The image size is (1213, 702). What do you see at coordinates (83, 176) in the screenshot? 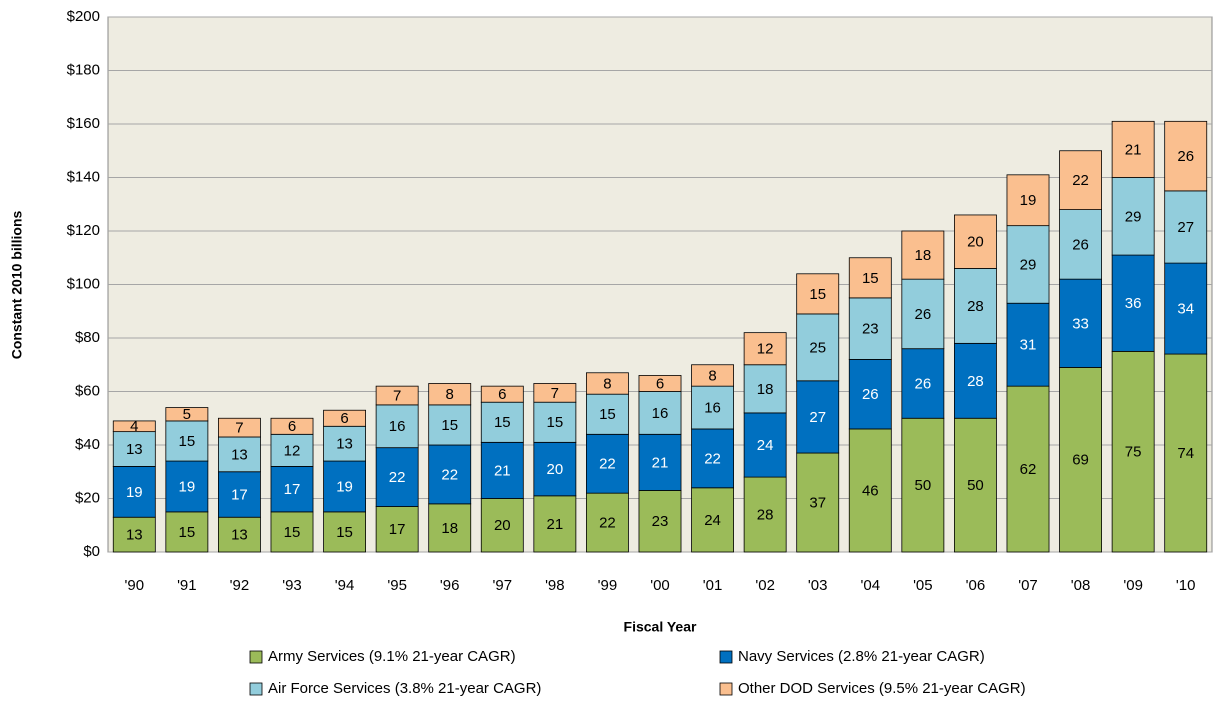
I see `y-tick-label: $140` at bounding box center [83, 176].